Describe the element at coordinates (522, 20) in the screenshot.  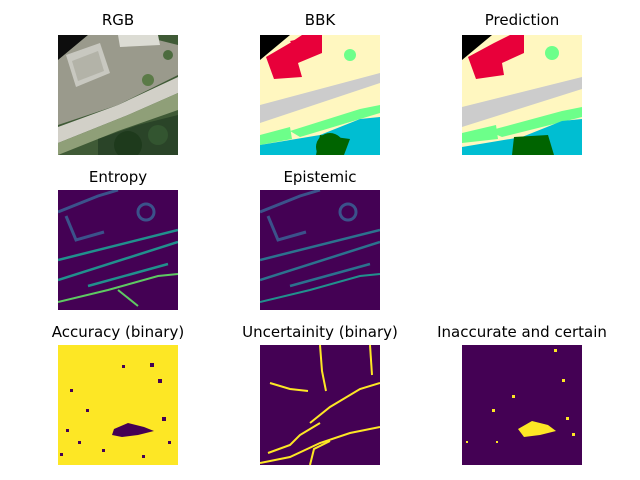
I see `panel-title-prediction: Prediction` at that location.